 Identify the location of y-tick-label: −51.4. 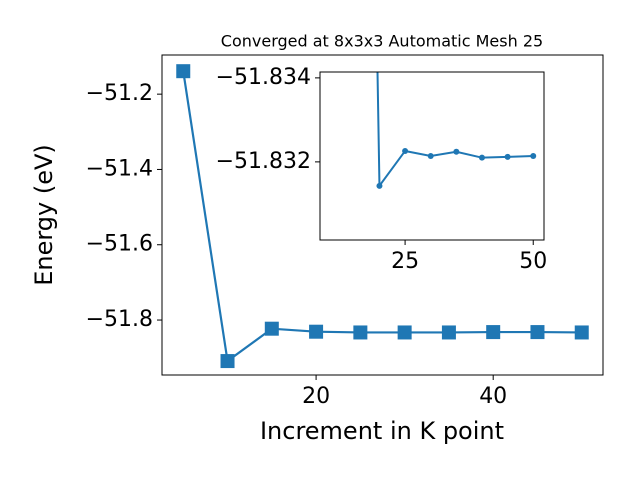
(119, 168).